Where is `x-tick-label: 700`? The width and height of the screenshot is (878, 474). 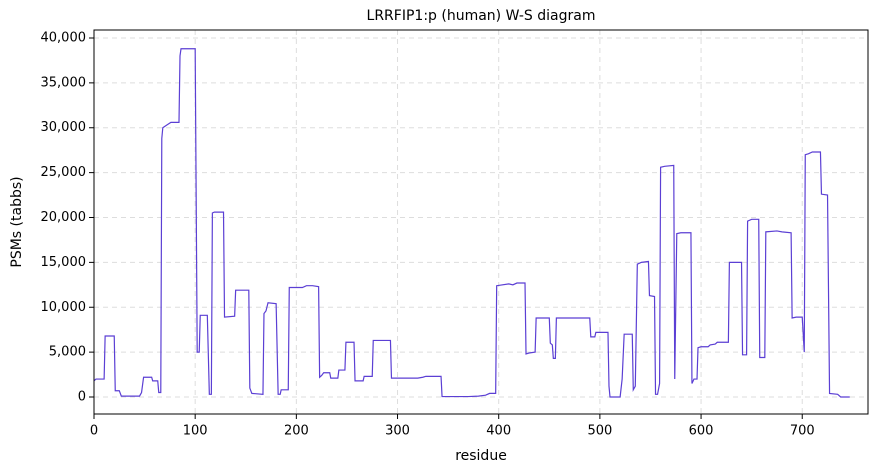
x-tick-label: 700 is located at coordinates (802, 431).